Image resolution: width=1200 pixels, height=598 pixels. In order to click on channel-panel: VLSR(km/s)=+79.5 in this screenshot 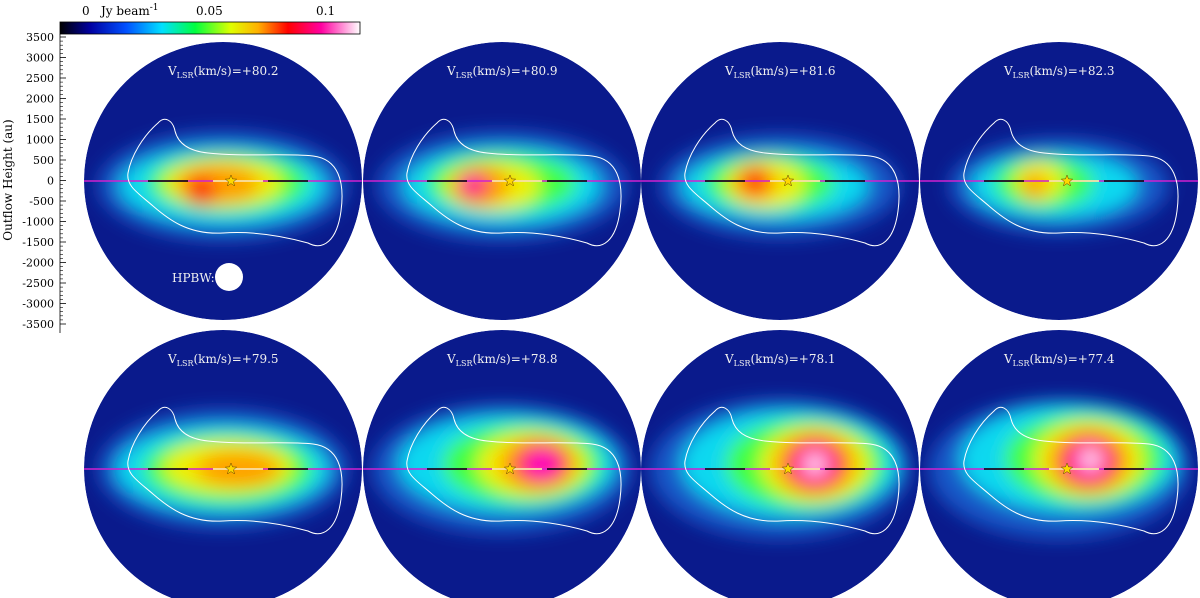, I will do `click(223, 464)`.